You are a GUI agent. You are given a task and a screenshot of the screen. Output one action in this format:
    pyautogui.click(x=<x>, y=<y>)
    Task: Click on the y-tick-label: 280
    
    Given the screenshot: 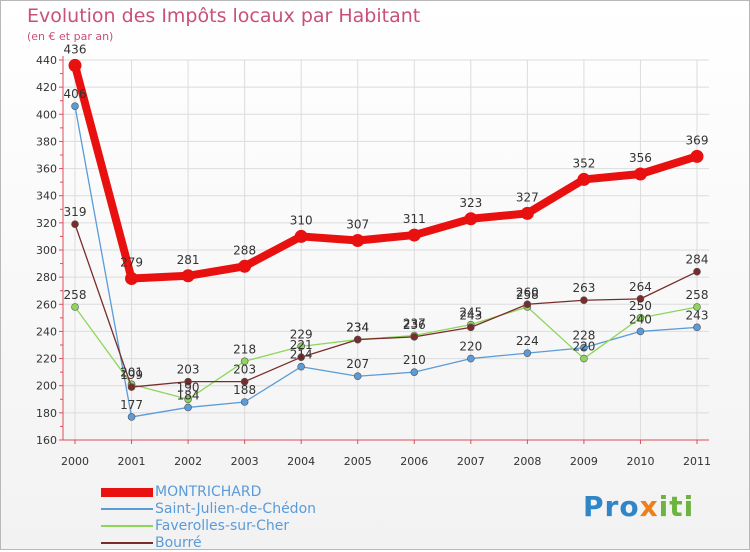 What is the action you would take?
    pyautogui.click(x=46, y=277)
    